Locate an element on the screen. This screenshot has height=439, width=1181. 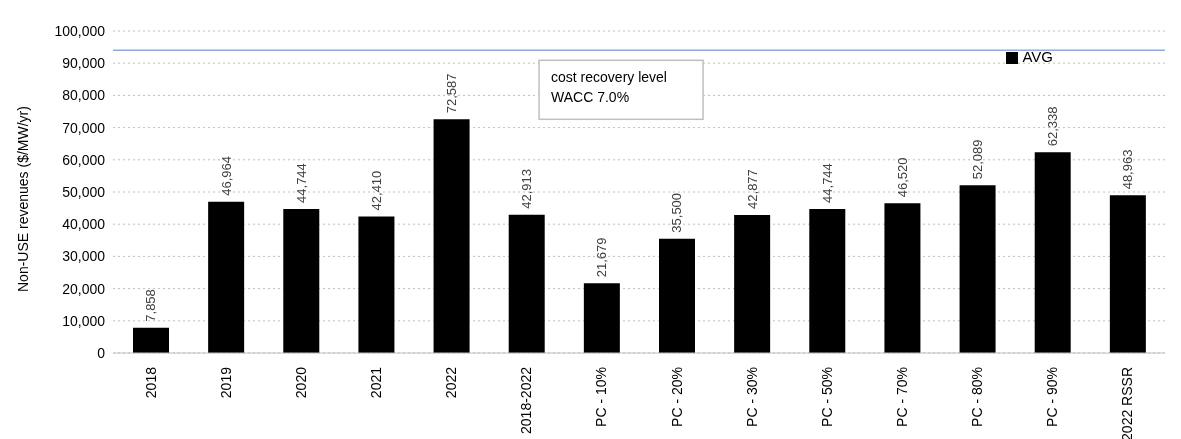
y-tick-label: 100,000 is located at coordinates (80, 30).